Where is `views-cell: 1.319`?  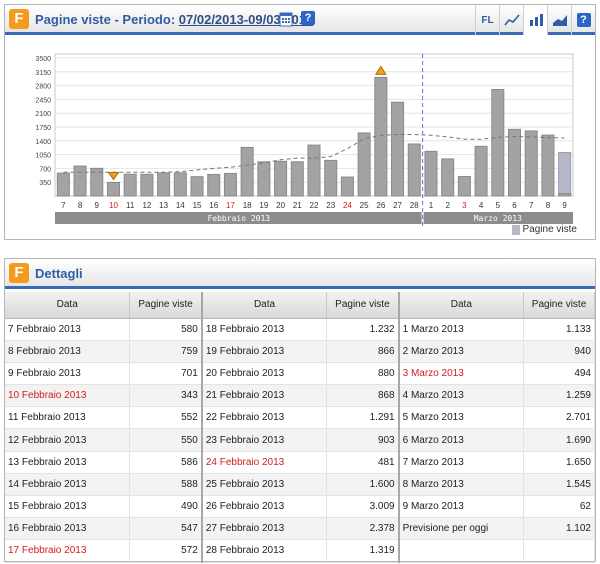 views-cell: 1.319 is located at coordinates (363, 551).